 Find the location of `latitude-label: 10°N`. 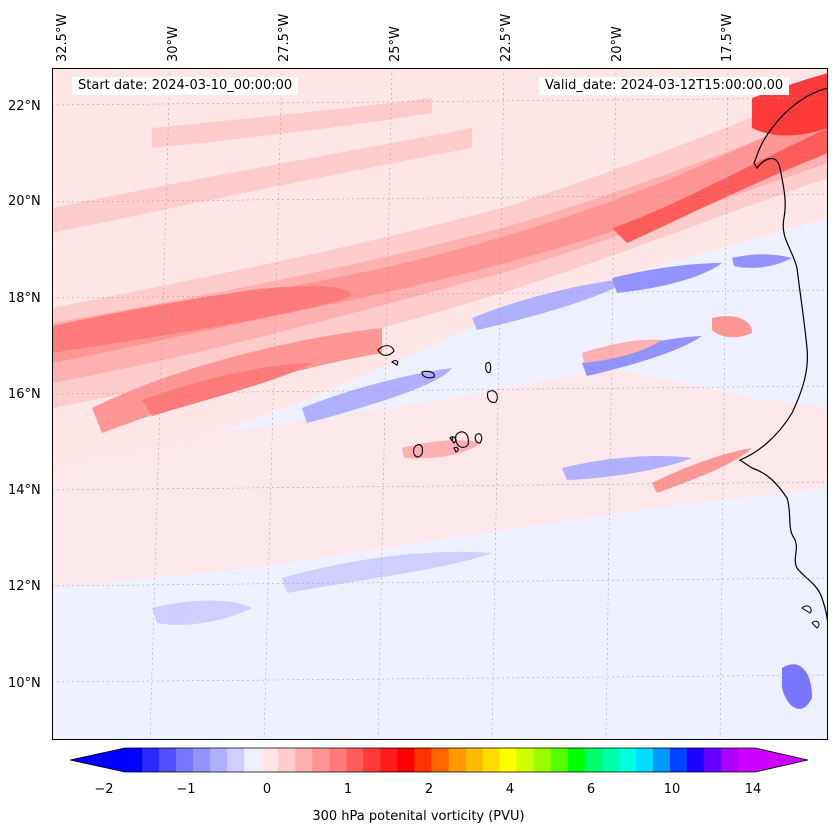

latitude-label: 10°N is located at coordinates (24, 683).